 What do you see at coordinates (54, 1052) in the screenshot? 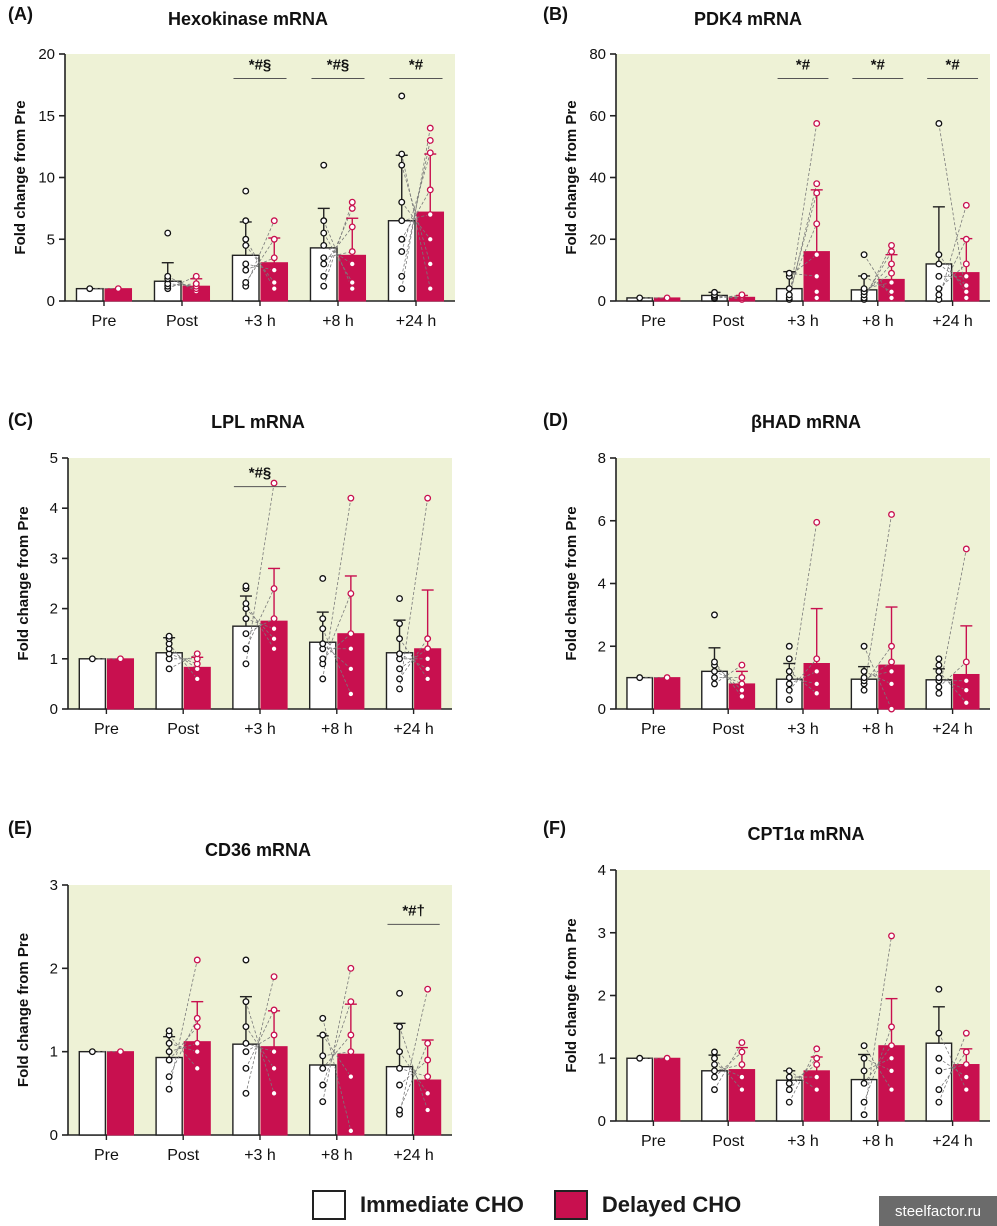
I see `y-tick-label: 1` at bounding box center [54, 1052].